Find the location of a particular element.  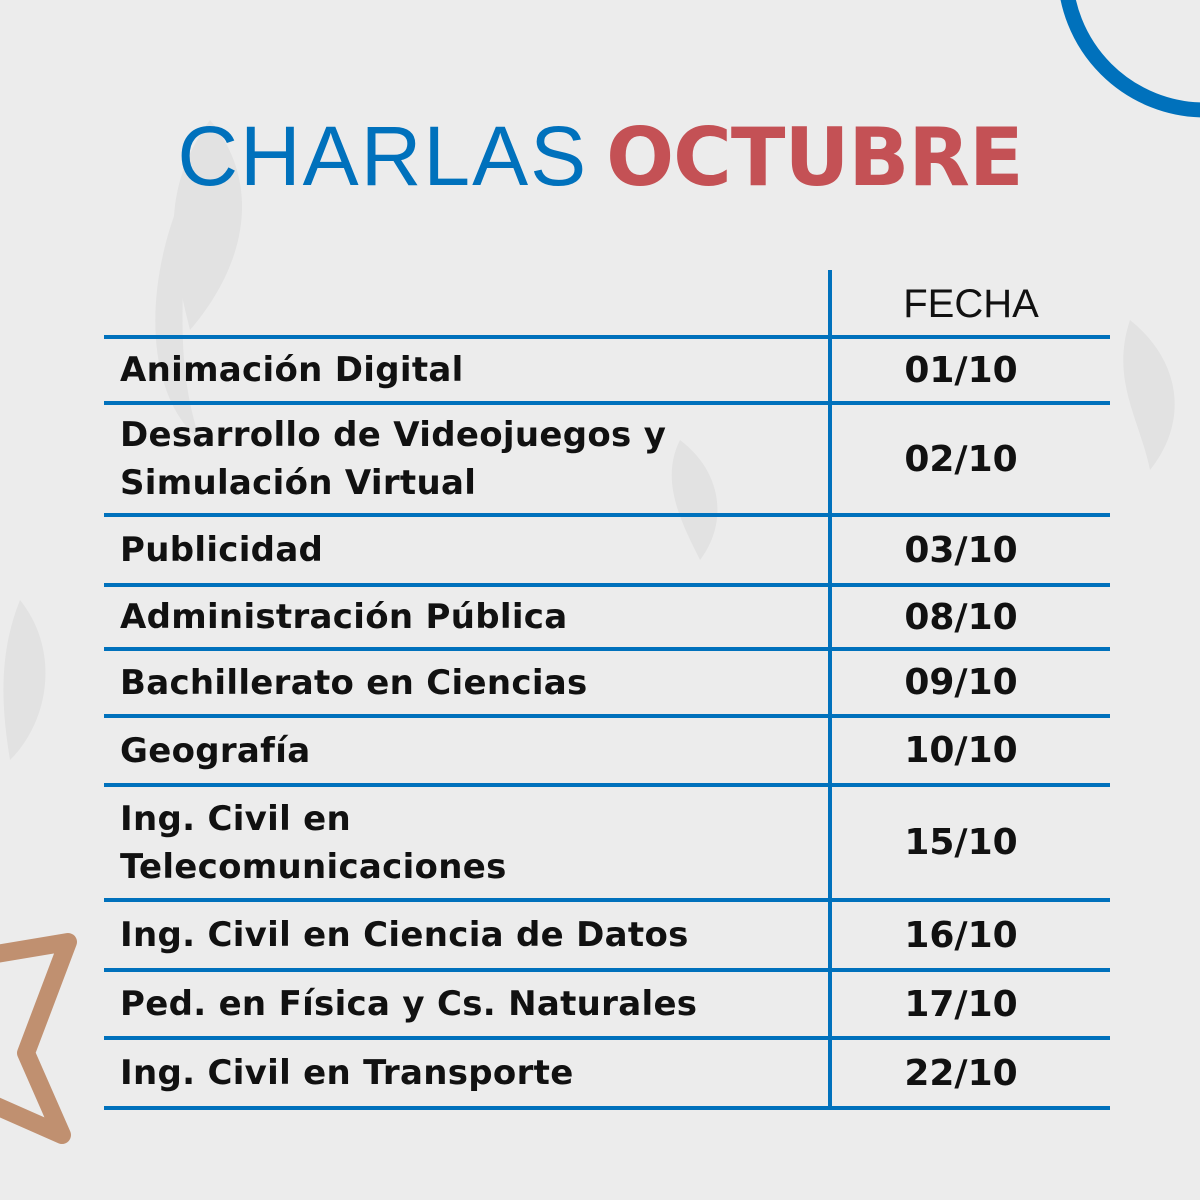

talk-date: 15/10 is located at coordinates (961, 842).